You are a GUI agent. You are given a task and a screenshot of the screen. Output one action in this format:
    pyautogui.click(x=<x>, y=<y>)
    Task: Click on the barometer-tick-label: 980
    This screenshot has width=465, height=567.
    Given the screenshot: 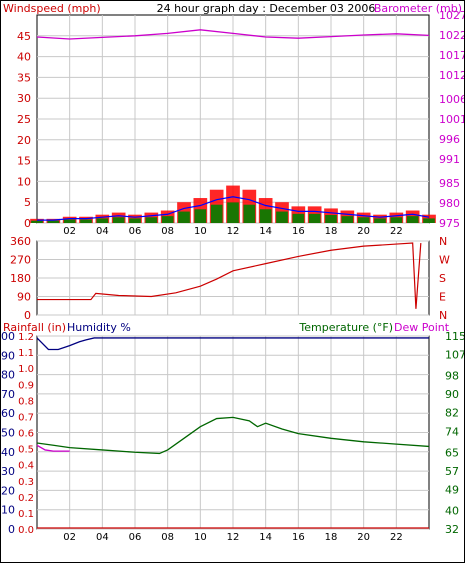 What is the action you would take?
    pyautogui.click(x=449, y=203)
    